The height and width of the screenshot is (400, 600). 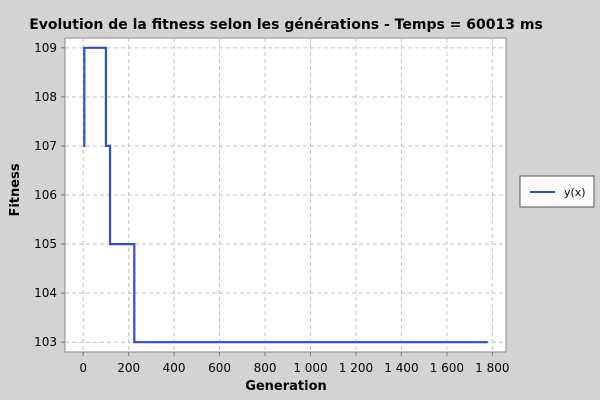 I want to click on y-axis-ticks: 103 104 105 106 107 108 109, so click(x=49, y=195).